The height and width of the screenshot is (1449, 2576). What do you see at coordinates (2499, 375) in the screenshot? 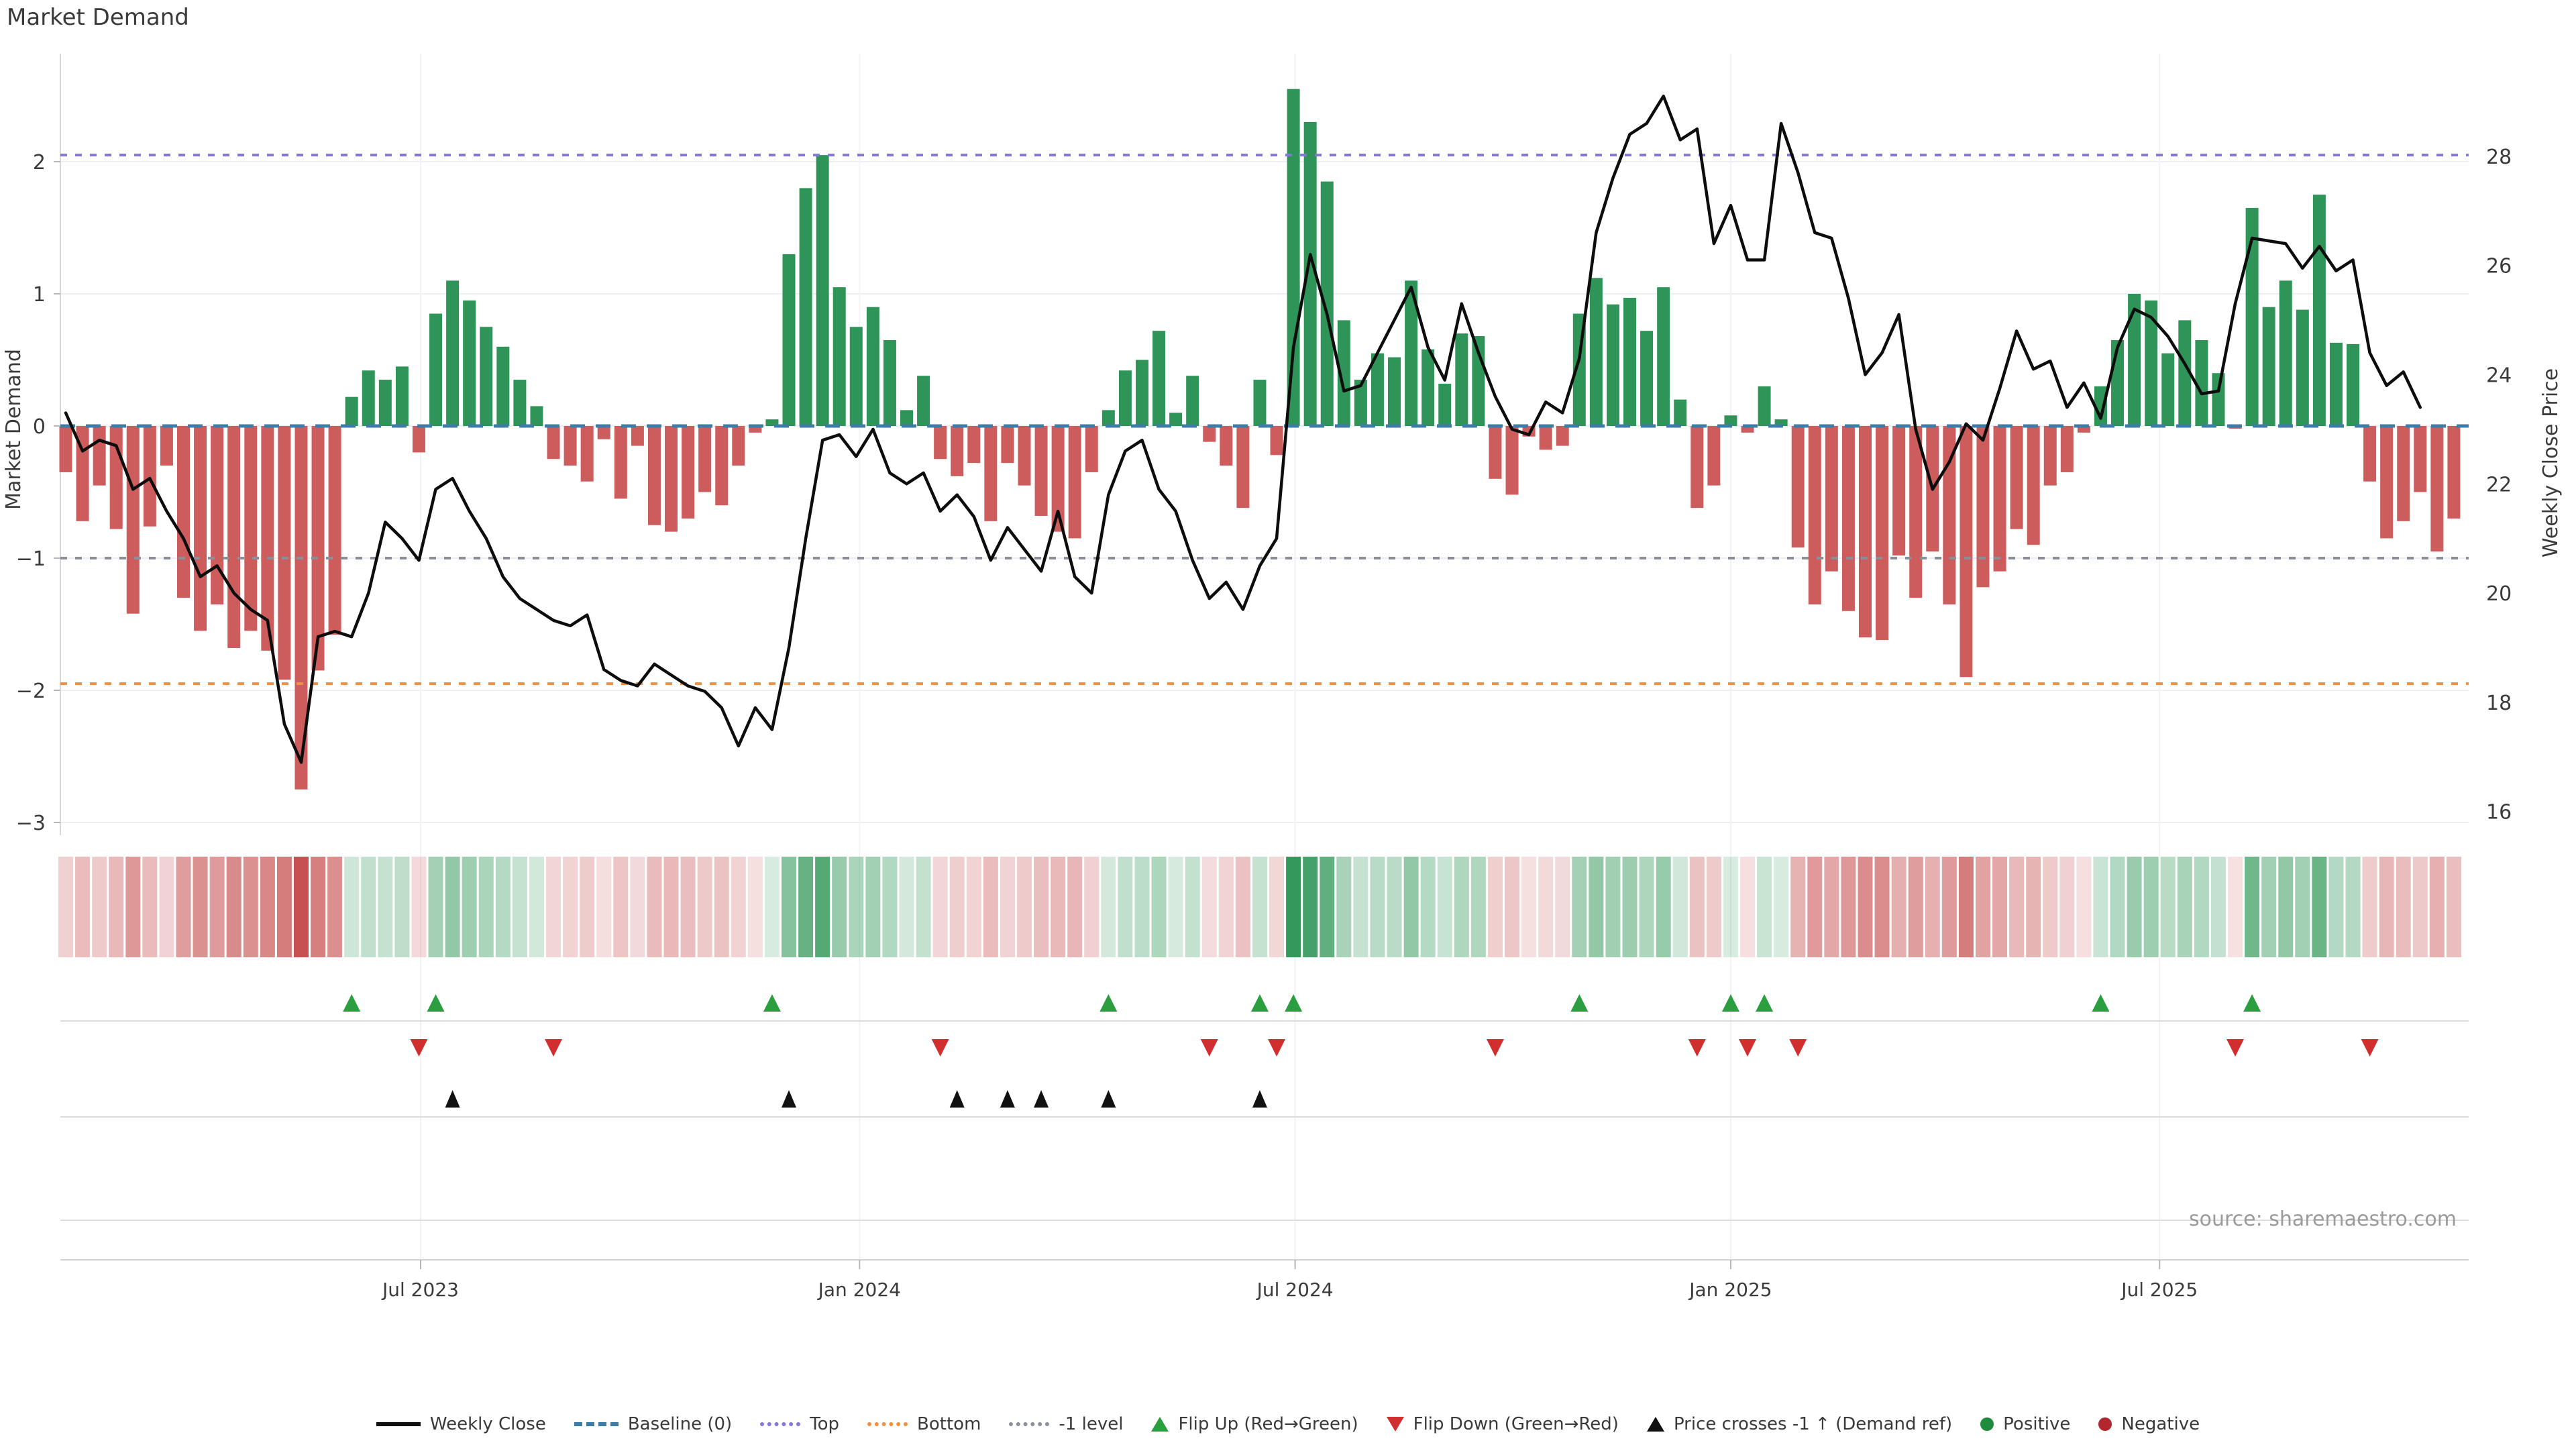
I see `right-tick-label: 24` at bounding box center [2499, 375].